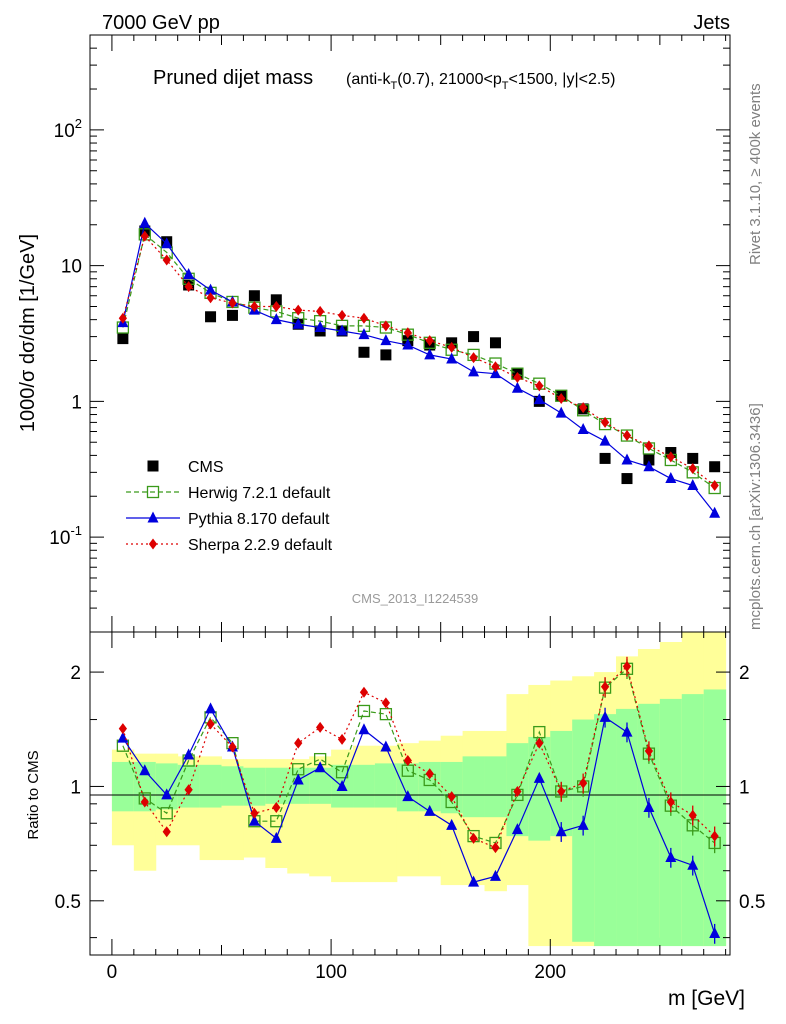  I want to click on main-y-tick-label: 1, so click(76, 402).